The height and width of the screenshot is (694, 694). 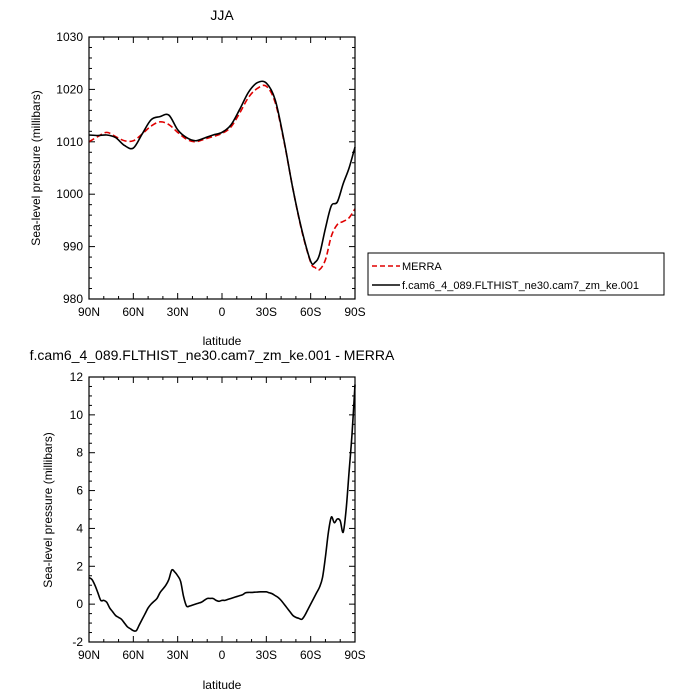 I want to click on top-y-tick-label: 1000, so click(x=69, y=194).